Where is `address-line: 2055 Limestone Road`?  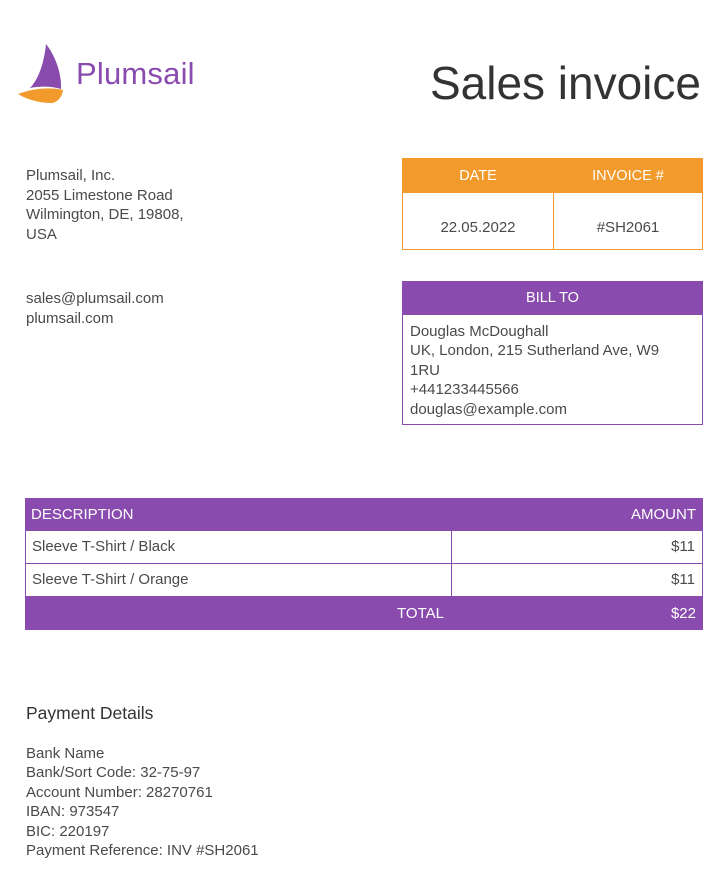
address-line: 2055 Limestone Road is located at coordinates (99, 195).